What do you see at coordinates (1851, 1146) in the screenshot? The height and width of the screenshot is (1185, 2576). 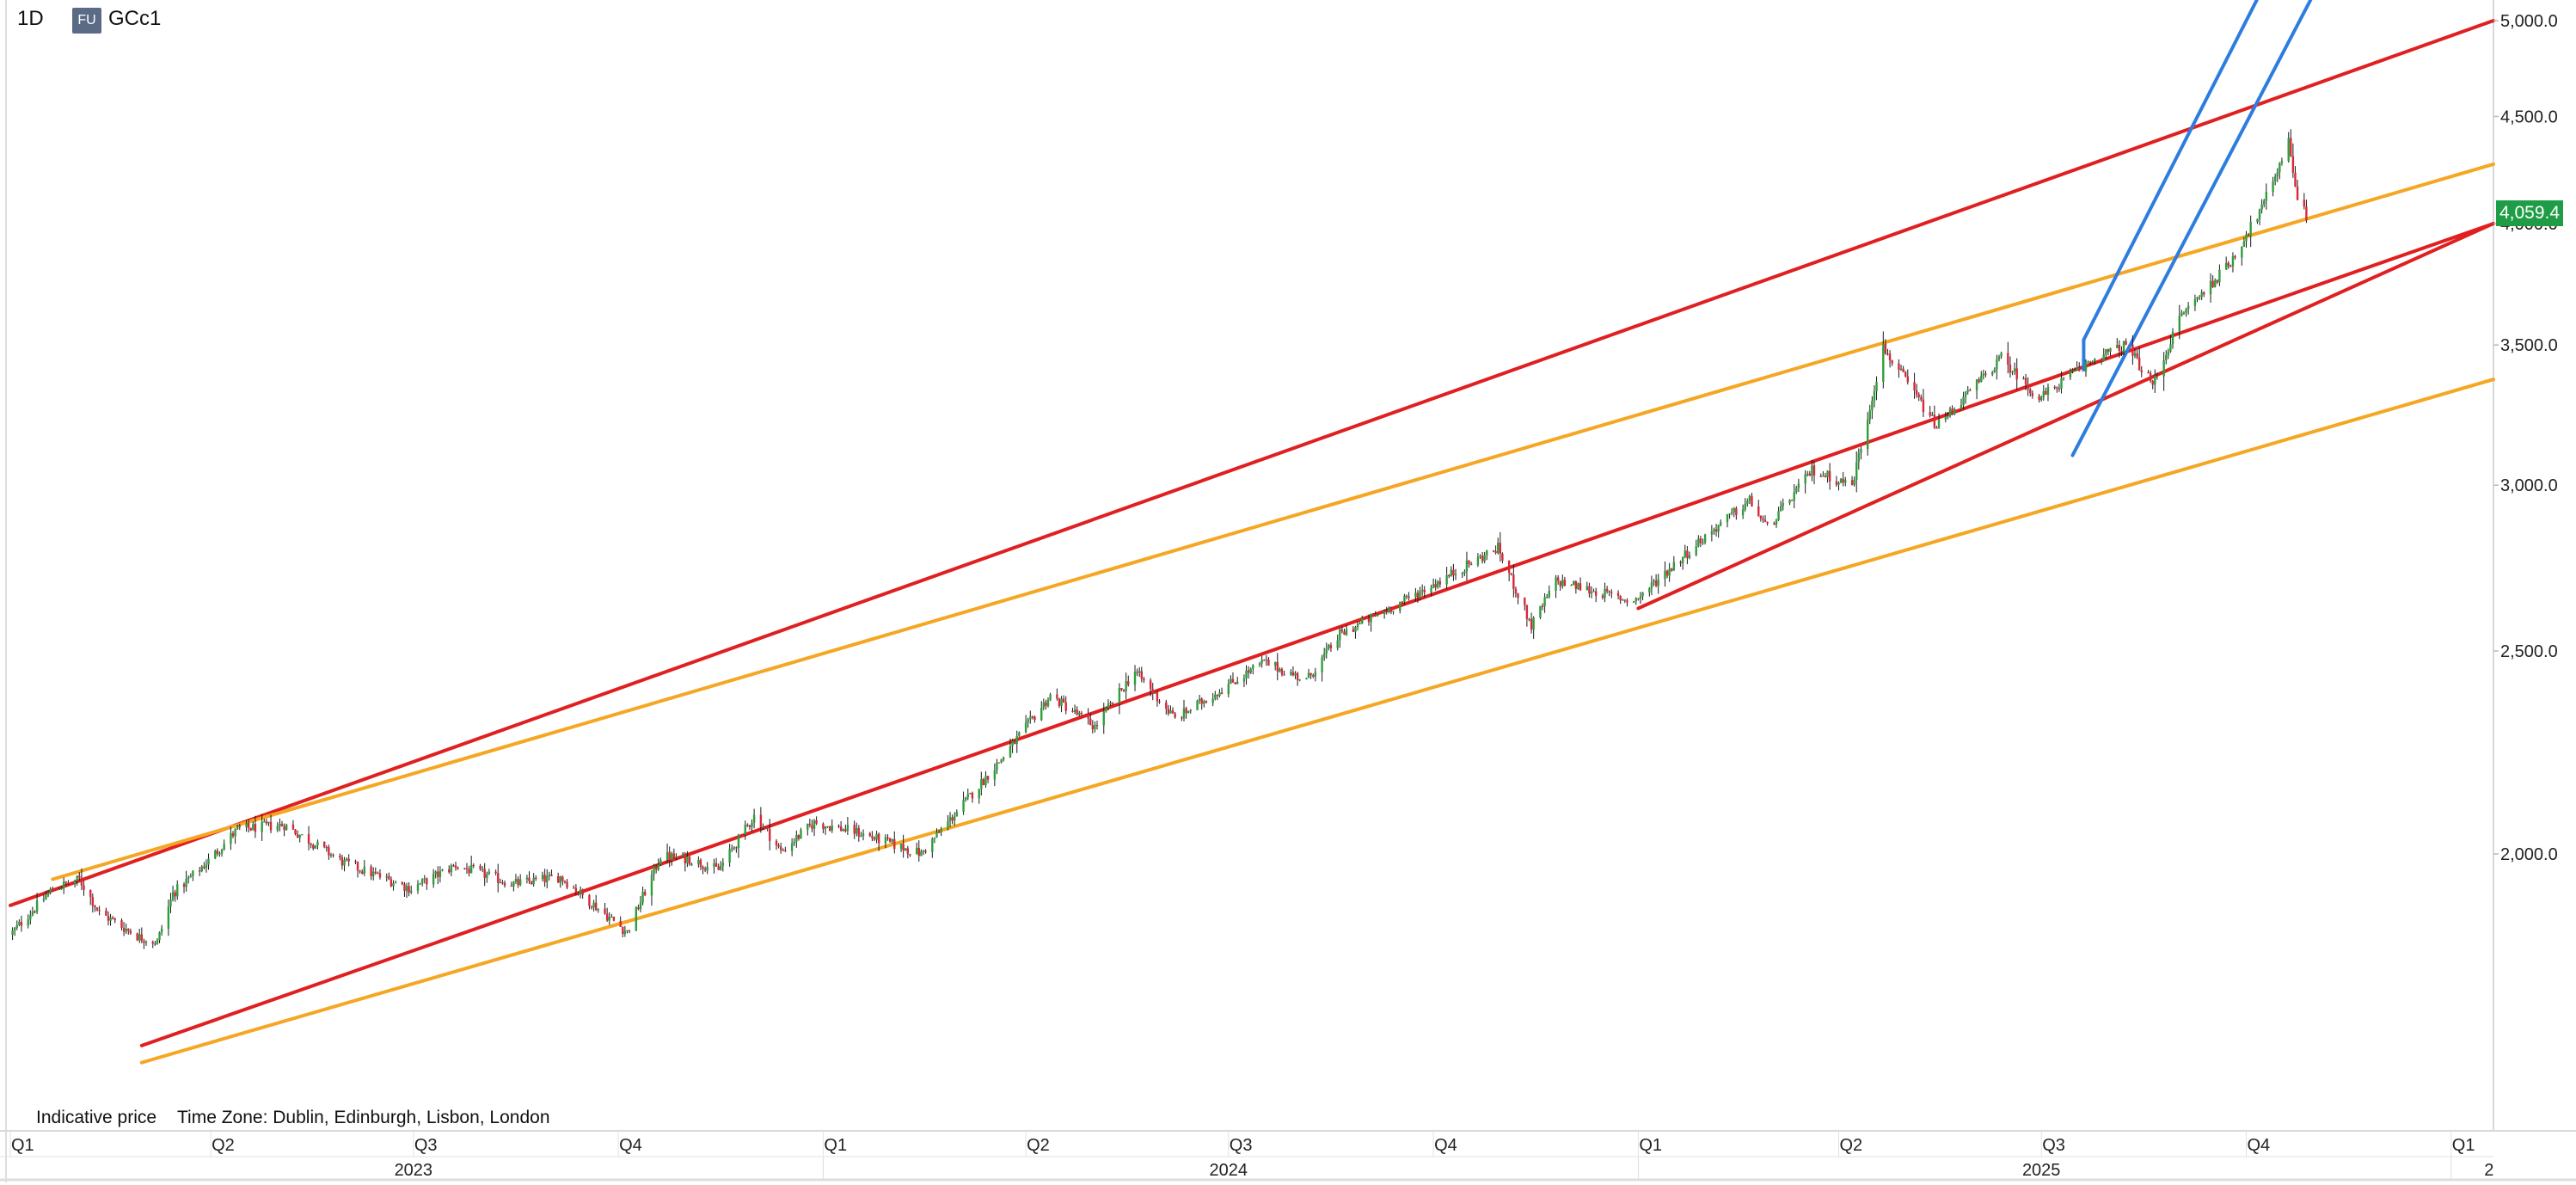 I see `quarter-tick-label: Q2` at bounding box center [1851, 1146].